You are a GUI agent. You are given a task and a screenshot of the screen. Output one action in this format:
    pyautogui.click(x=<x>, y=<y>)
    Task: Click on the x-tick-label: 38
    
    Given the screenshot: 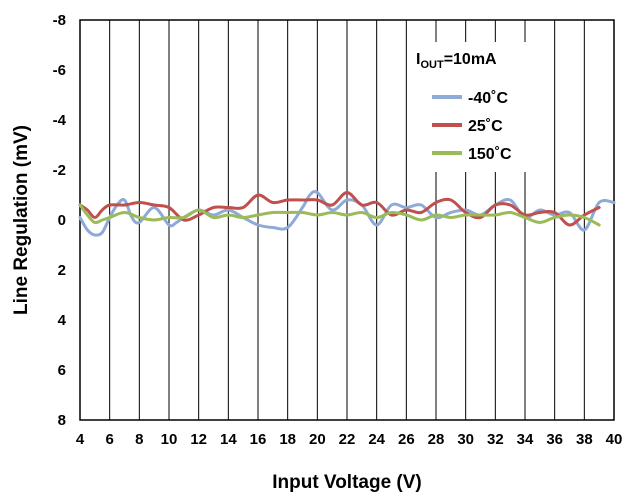 What is the action you would take?
    pyautogui.click(x=584, y=439)
    